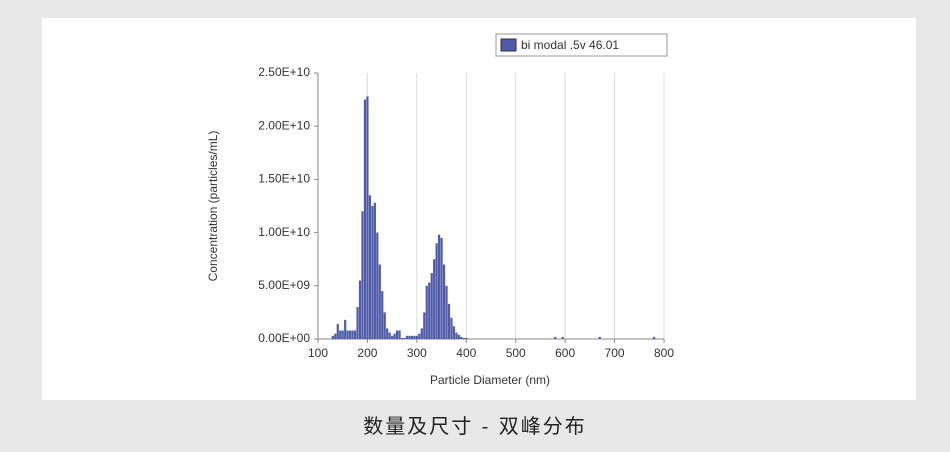 Image resolution: width=950 pixels, height=452 pixels. I want to click on y-tick-label: 1.00E+10, so click(284, 232).